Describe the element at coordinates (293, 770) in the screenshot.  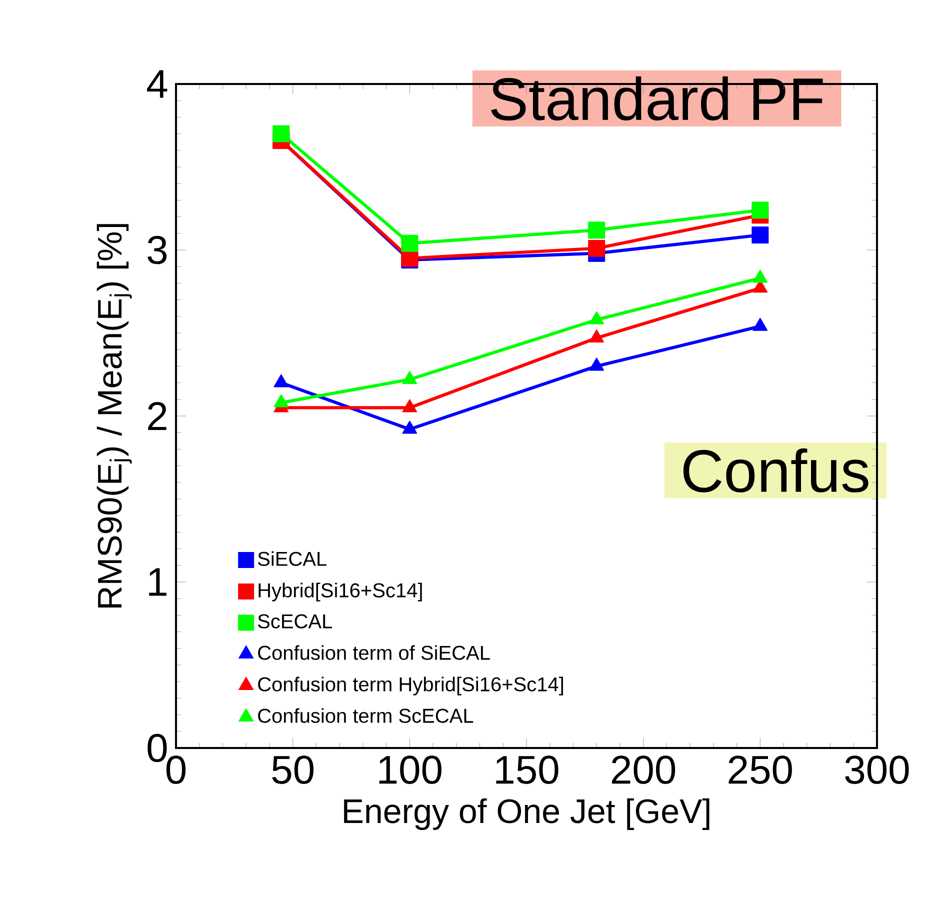
I see `x-tick-label: 50` at that location.